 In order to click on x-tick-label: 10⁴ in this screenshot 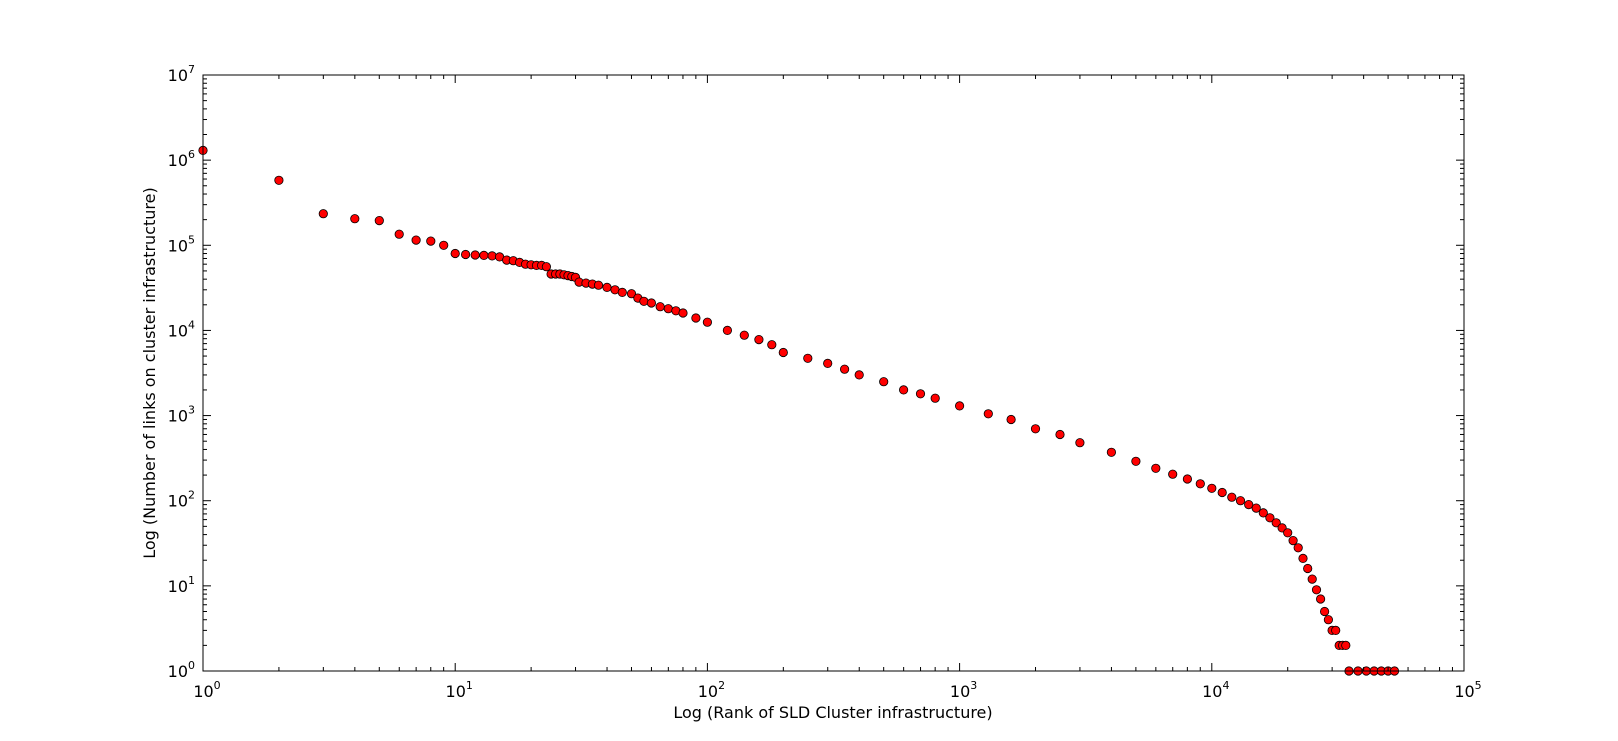, I will do `click(1215, 690)`.